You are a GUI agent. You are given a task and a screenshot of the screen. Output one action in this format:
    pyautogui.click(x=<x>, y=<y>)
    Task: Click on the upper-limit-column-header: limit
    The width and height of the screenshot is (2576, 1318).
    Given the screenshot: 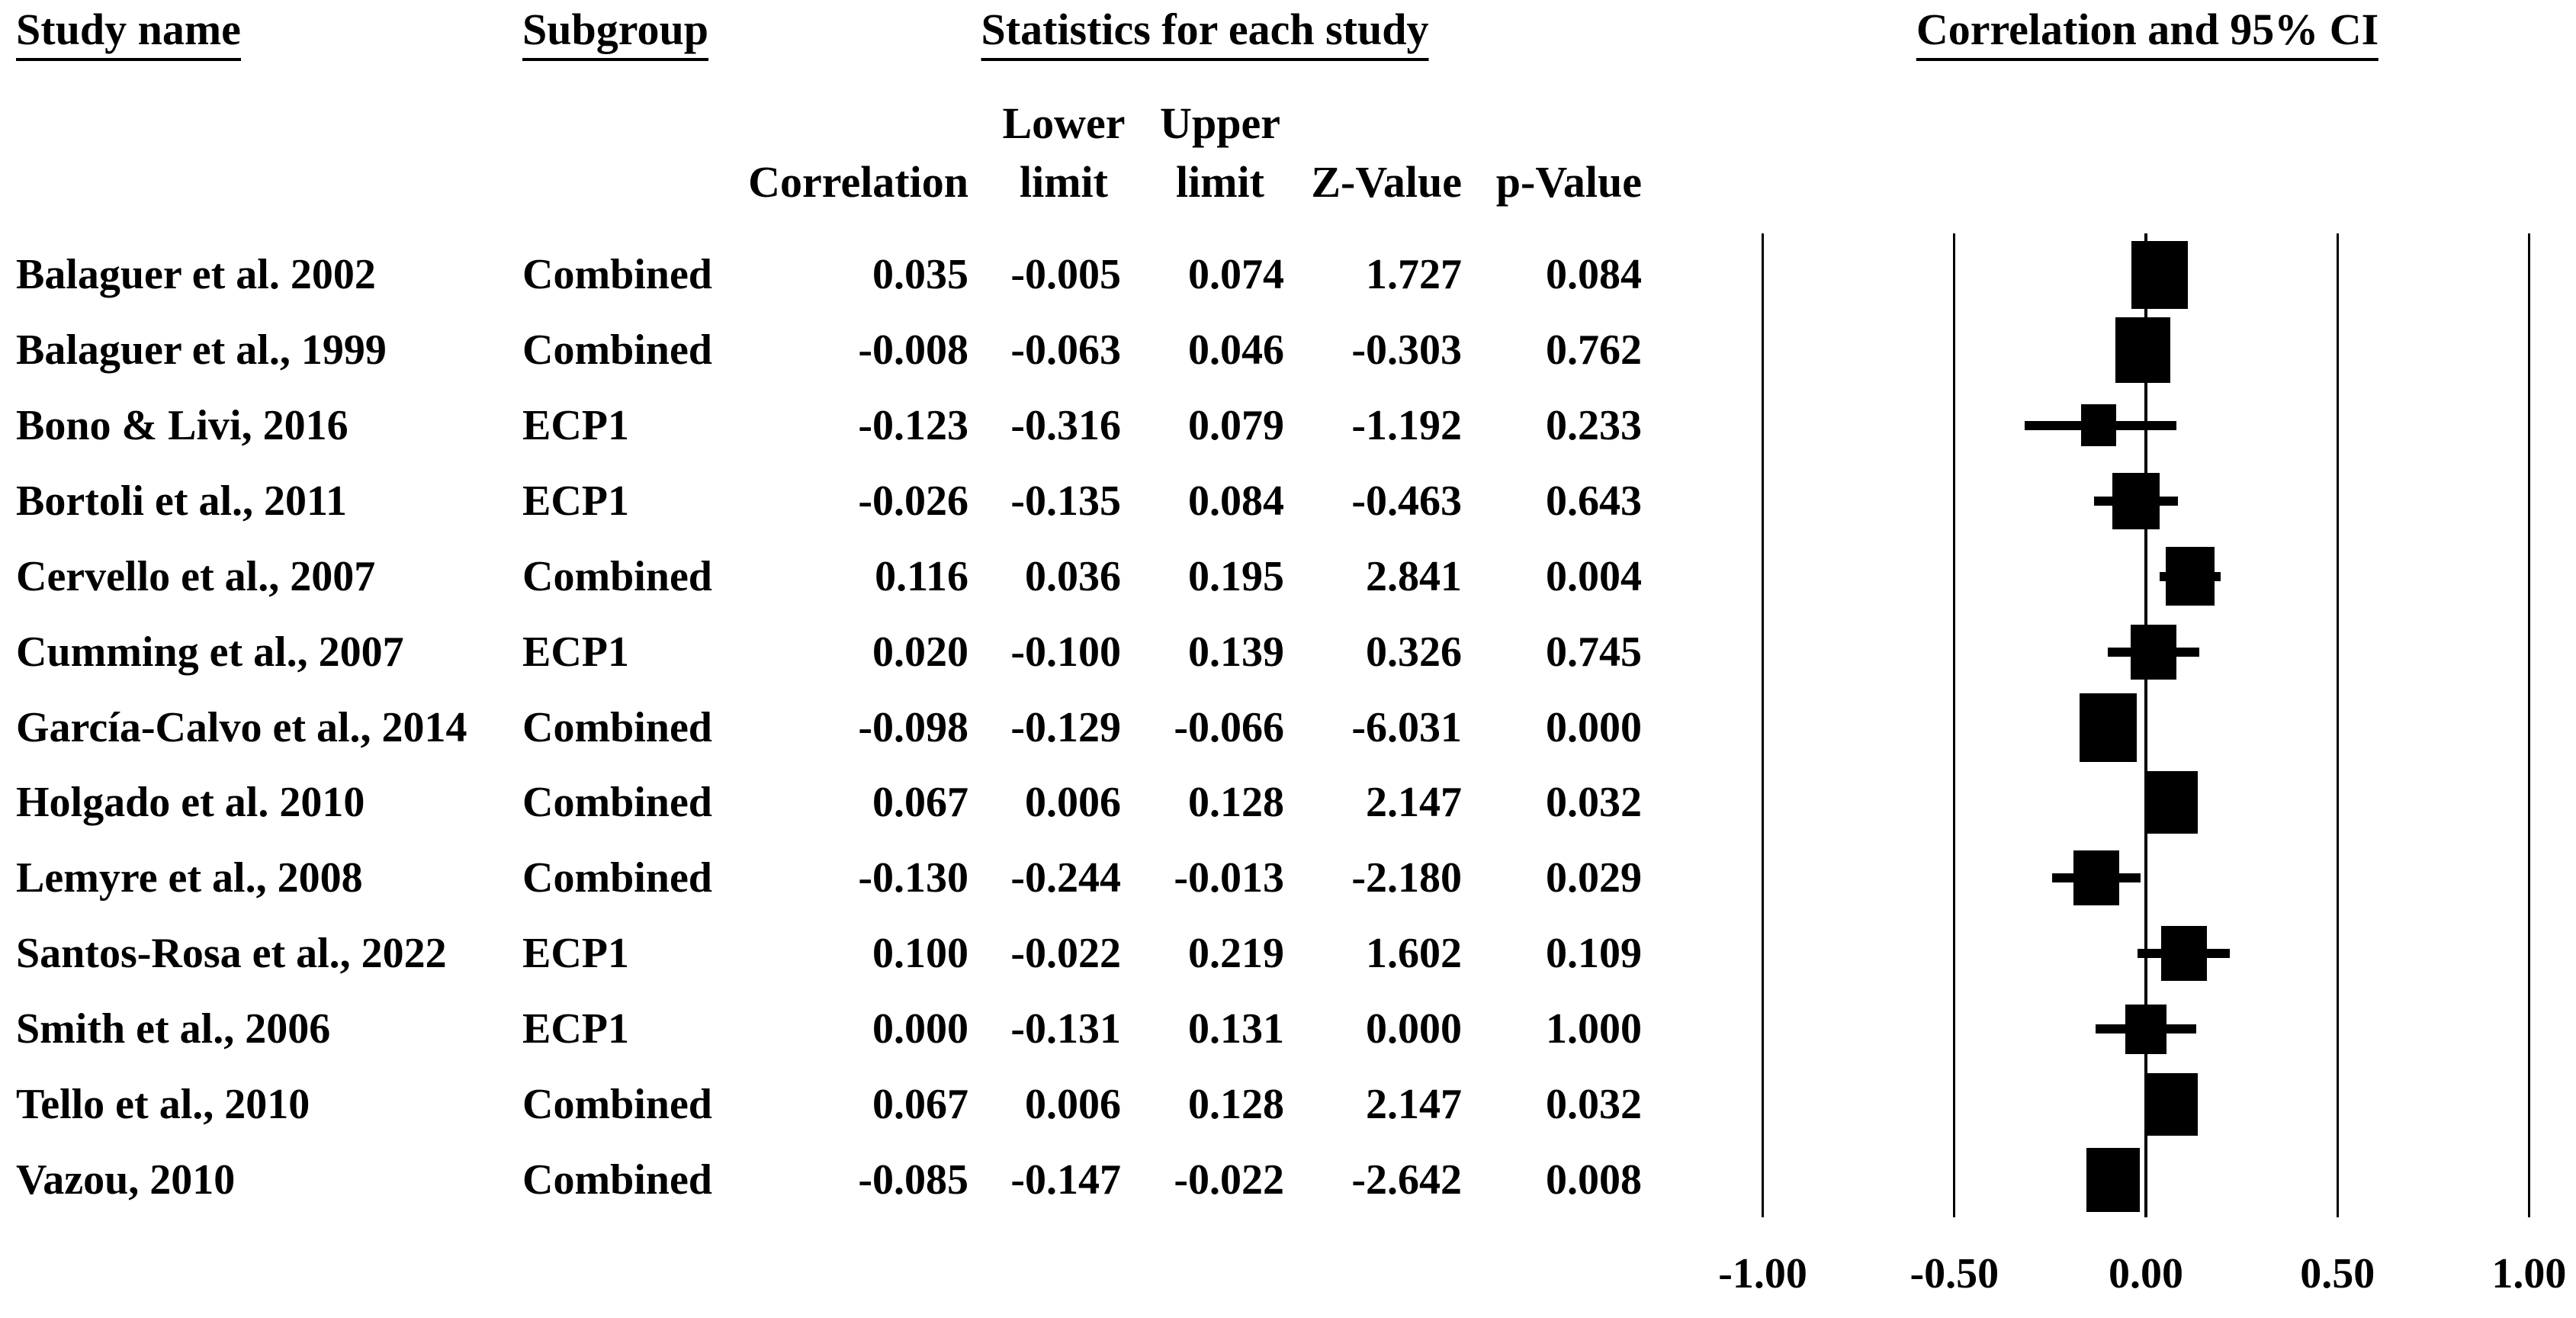 What is the action you would take?
    pyautogui.click(x=1220, y=182)
    